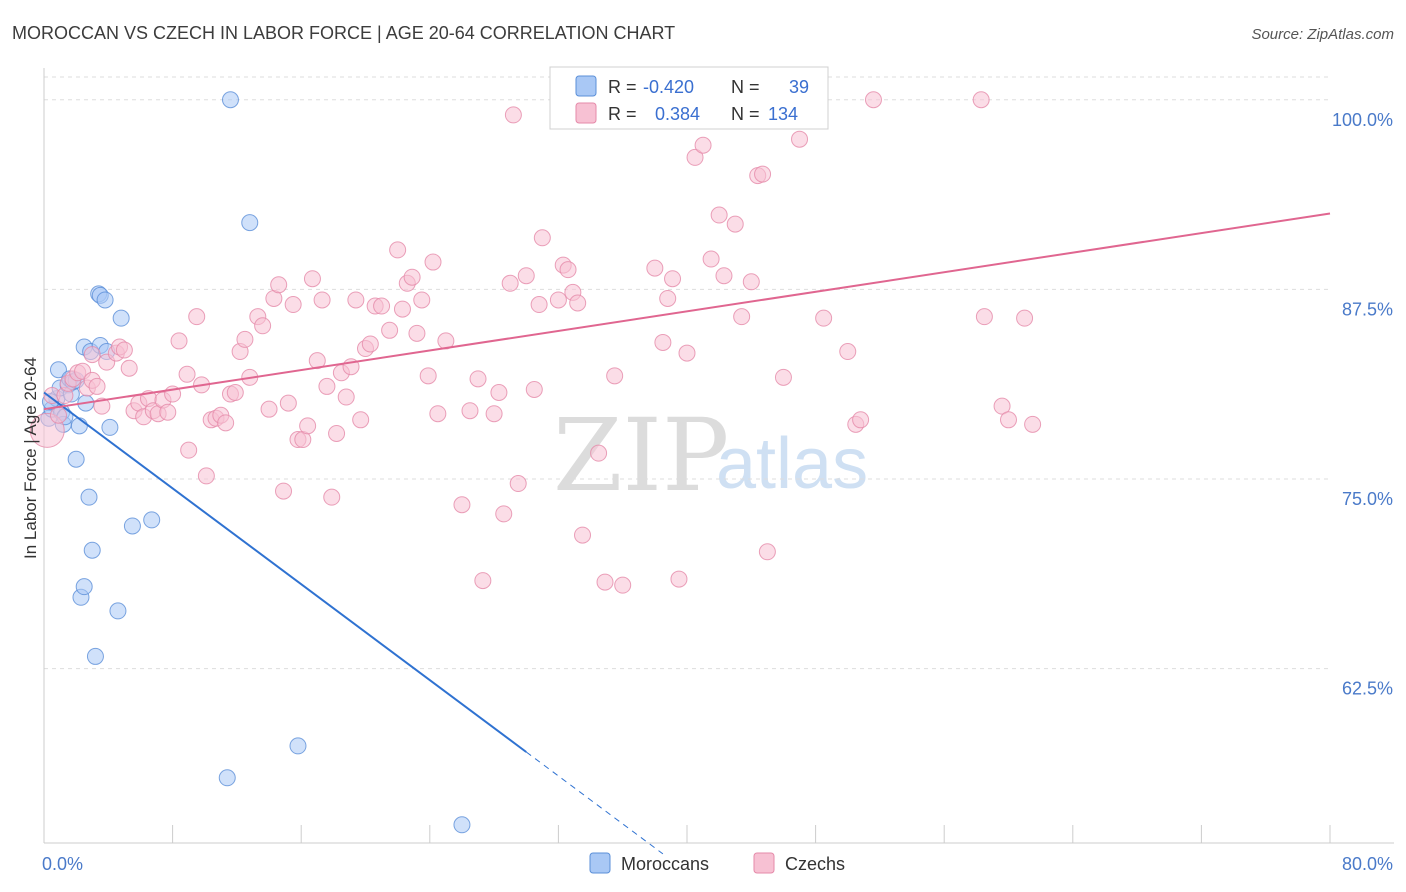 This screenshot has width=1406, height=892. Describe the element at coordinates (792, 464) in the screenshot. I see `watermark-atlas: atlas` at that location.